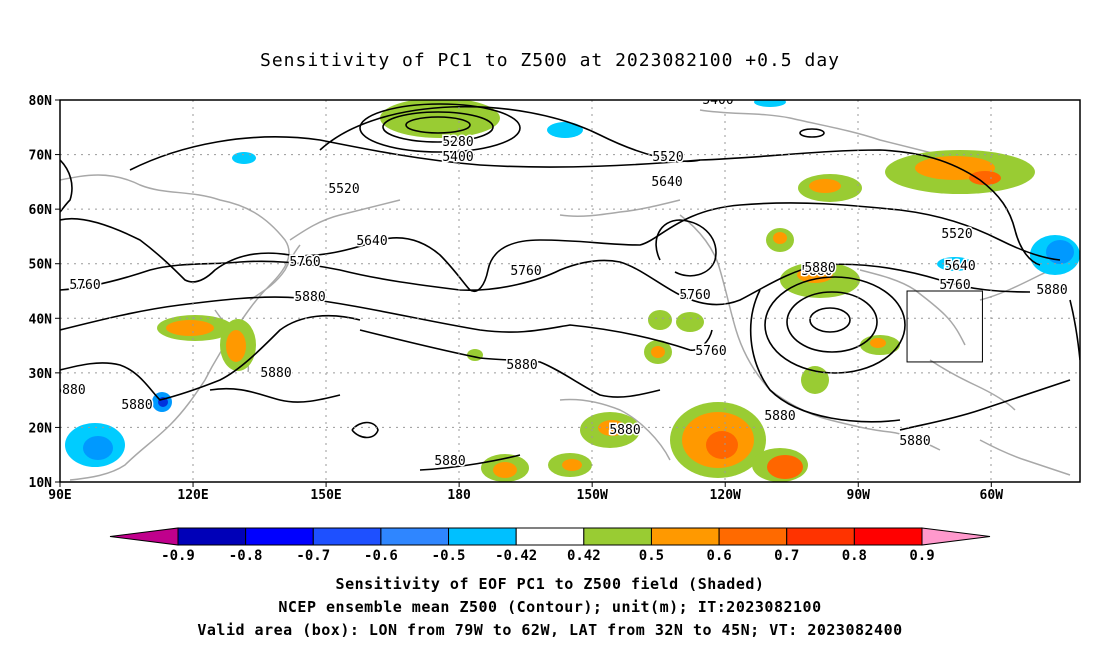 This screenshot has width=1100, height=650. What do you see at coordinates (516, 556) in the screenshot?
I see `colorbar-label: -0.42` at bounding box center [516, 556].